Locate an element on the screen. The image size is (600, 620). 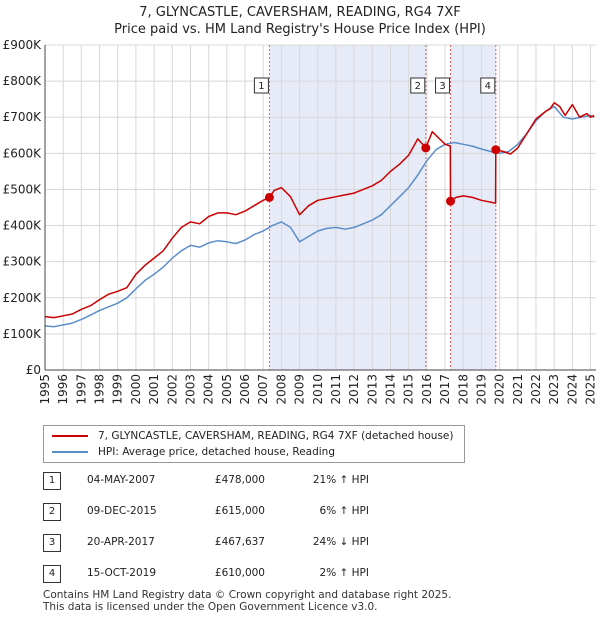
x-tick-label: 2022 is located at coordinates (536, 389).